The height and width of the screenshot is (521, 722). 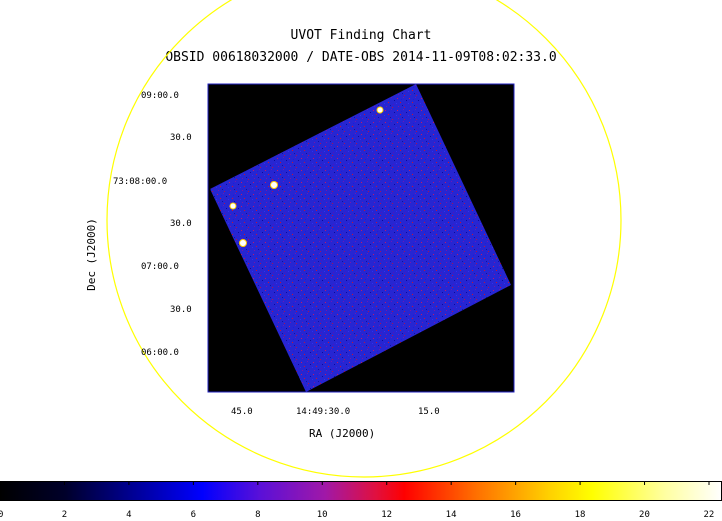 What do you see at coordinates (160, 96) in the screenshot?
I see `y-tick-1: 09:00.0` at bounding box center [160, 96].